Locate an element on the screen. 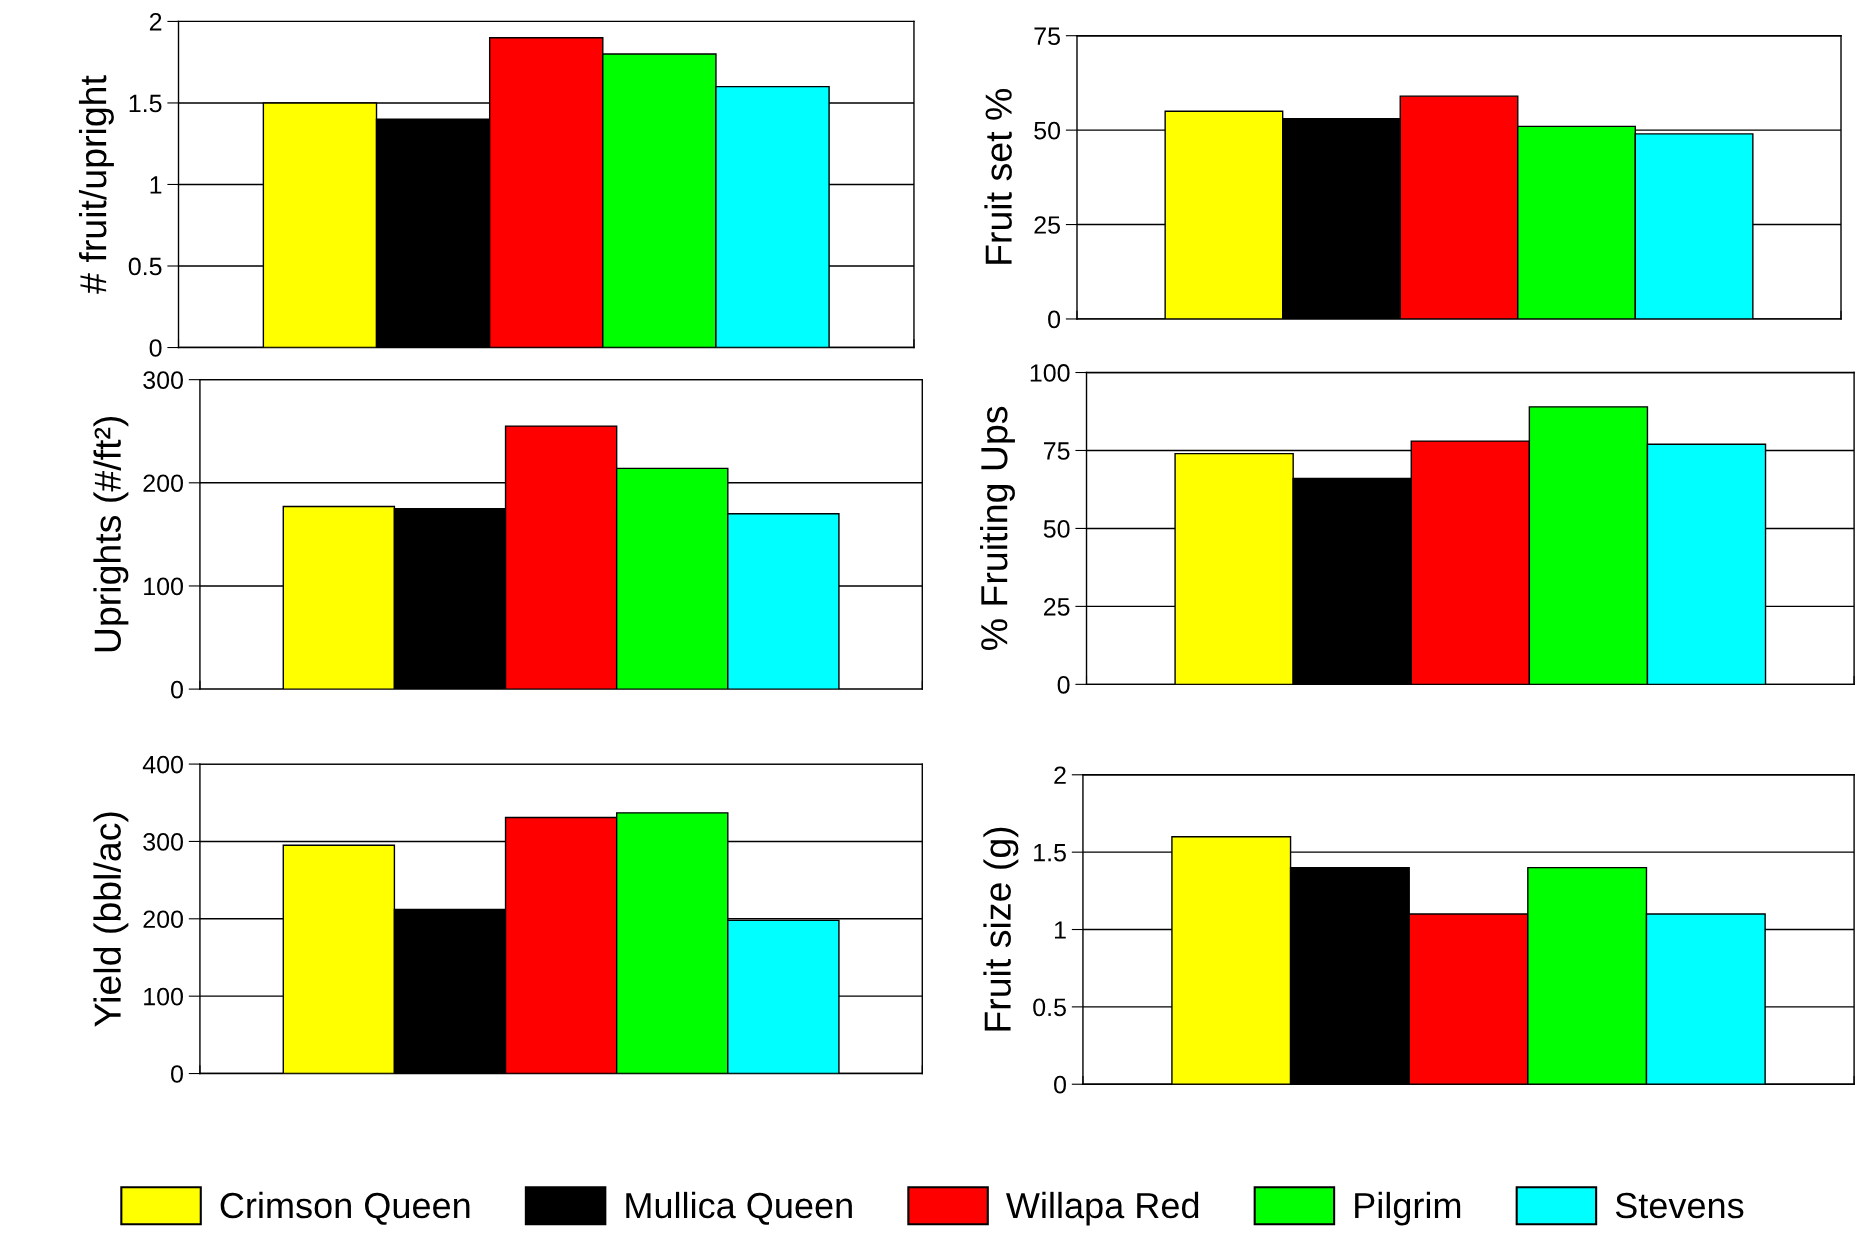  y-axis-title: Yield (bbl/ac) is located at coordinates (111, 919).